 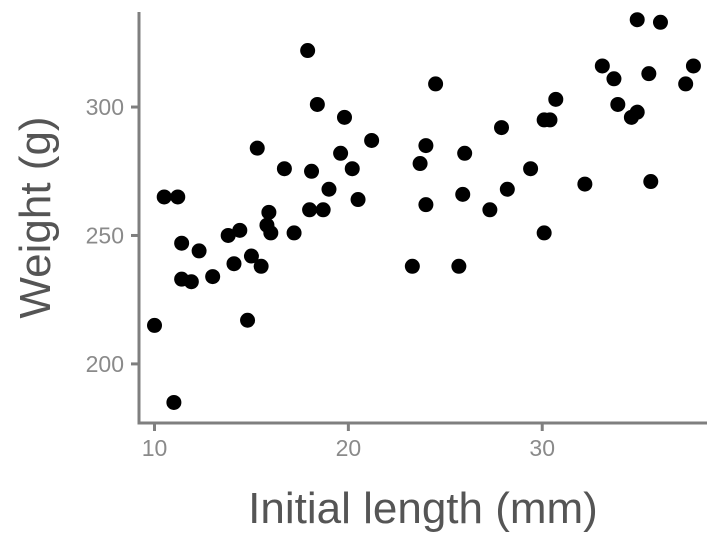 What do you see at coordinates (35, 217) in the screenshot?
I see `y-axis-title: Weight (g)` at bounding box center [35, 217].